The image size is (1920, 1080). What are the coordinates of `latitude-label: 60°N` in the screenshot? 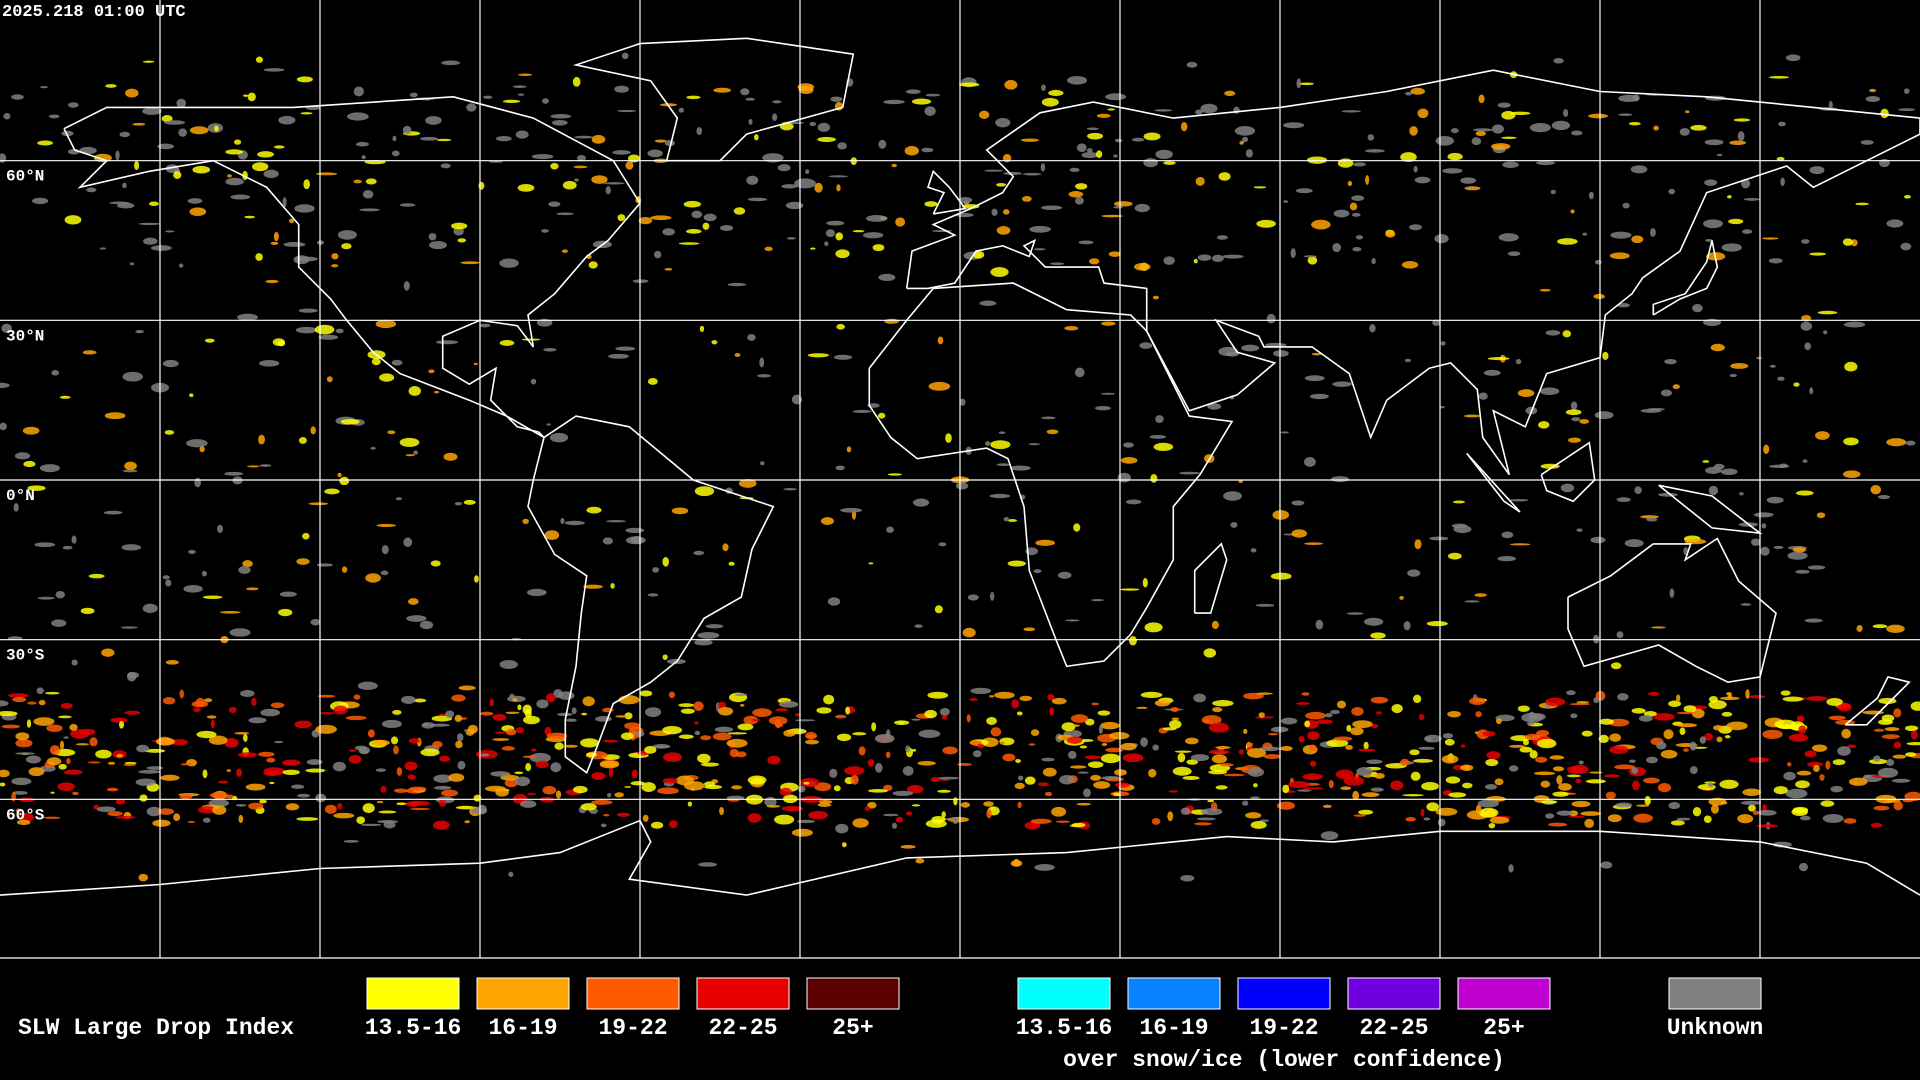 It's located at (25, 177).